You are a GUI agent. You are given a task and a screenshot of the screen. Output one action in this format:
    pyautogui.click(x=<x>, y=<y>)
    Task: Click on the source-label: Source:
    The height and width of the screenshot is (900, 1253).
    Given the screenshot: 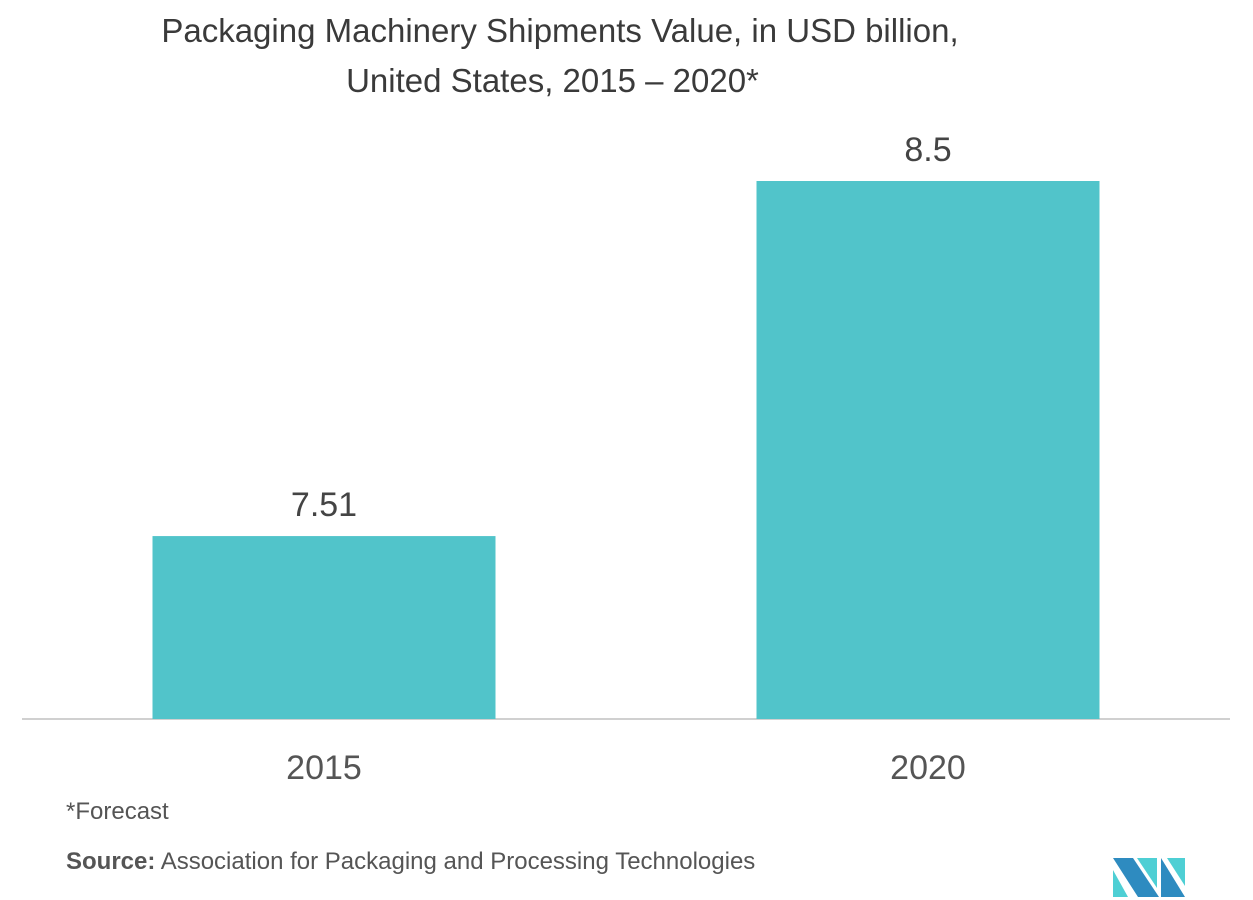 What is the action you would take?
    pyautogui.click(x=111, y=861)
    